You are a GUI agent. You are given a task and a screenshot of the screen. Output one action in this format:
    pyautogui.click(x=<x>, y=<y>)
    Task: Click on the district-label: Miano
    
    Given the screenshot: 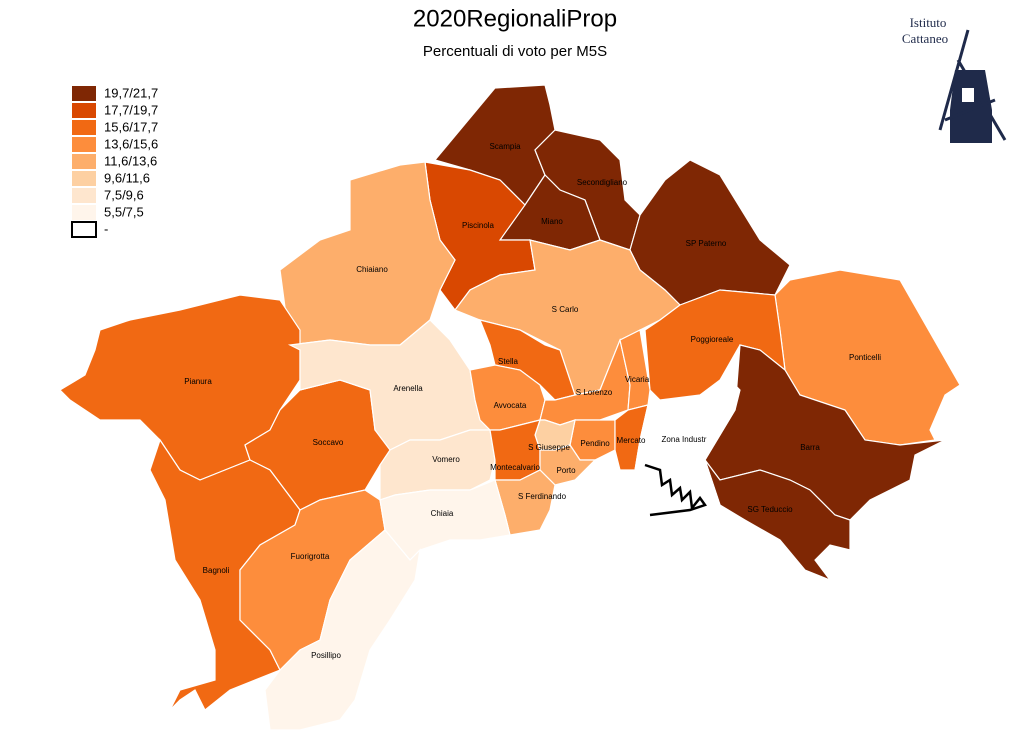 What is the action you would take?
    pyautogui.click(x=552, y=221)
    